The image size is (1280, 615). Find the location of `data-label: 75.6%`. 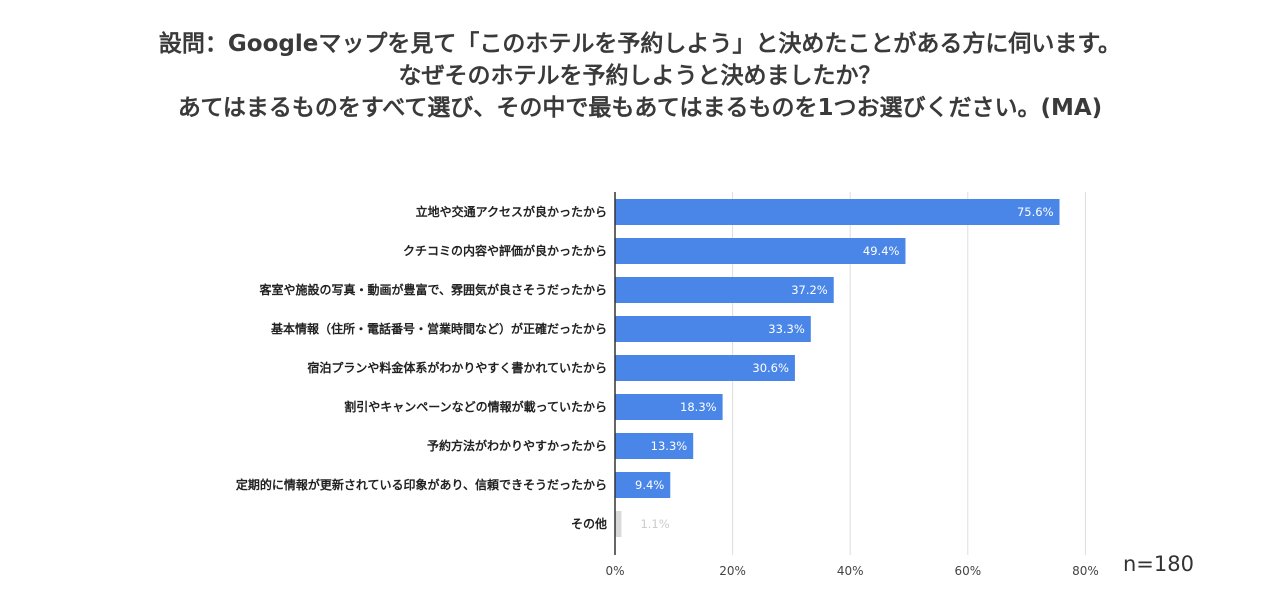

data-label: 75.6% is located at coordinates (1035, 212).